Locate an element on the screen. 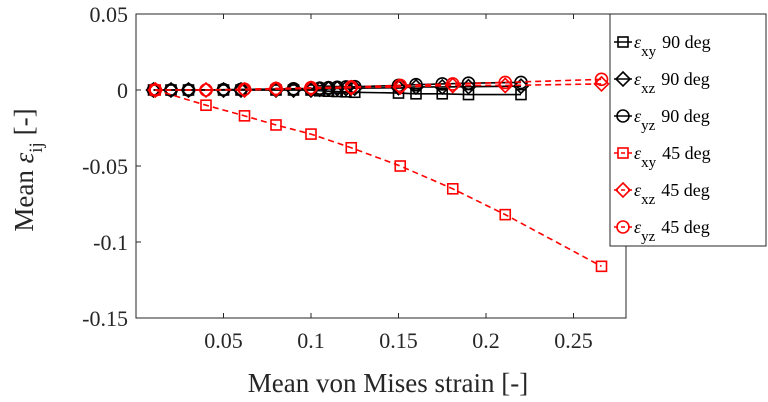  legend-label: εyz 90 deg is located at coordinates (672, 120).